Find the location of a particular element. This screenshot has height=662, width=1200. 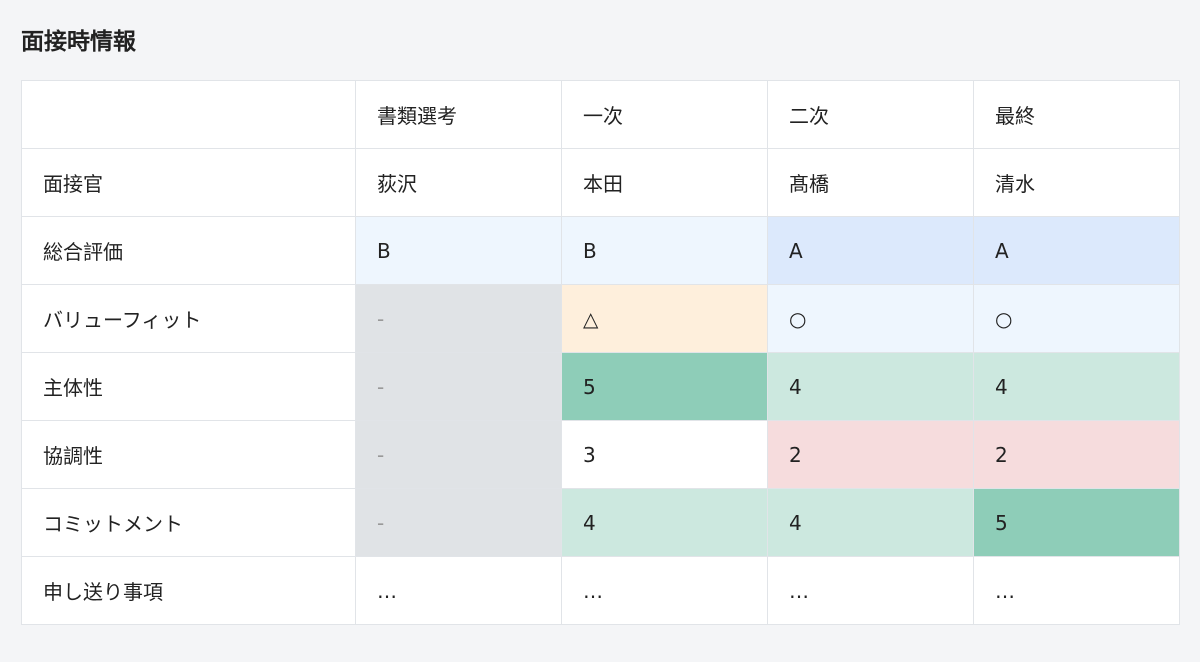

table-row: 面接官 荻沢 本田 髙橋 清水 is located at coordinates (600, 182).